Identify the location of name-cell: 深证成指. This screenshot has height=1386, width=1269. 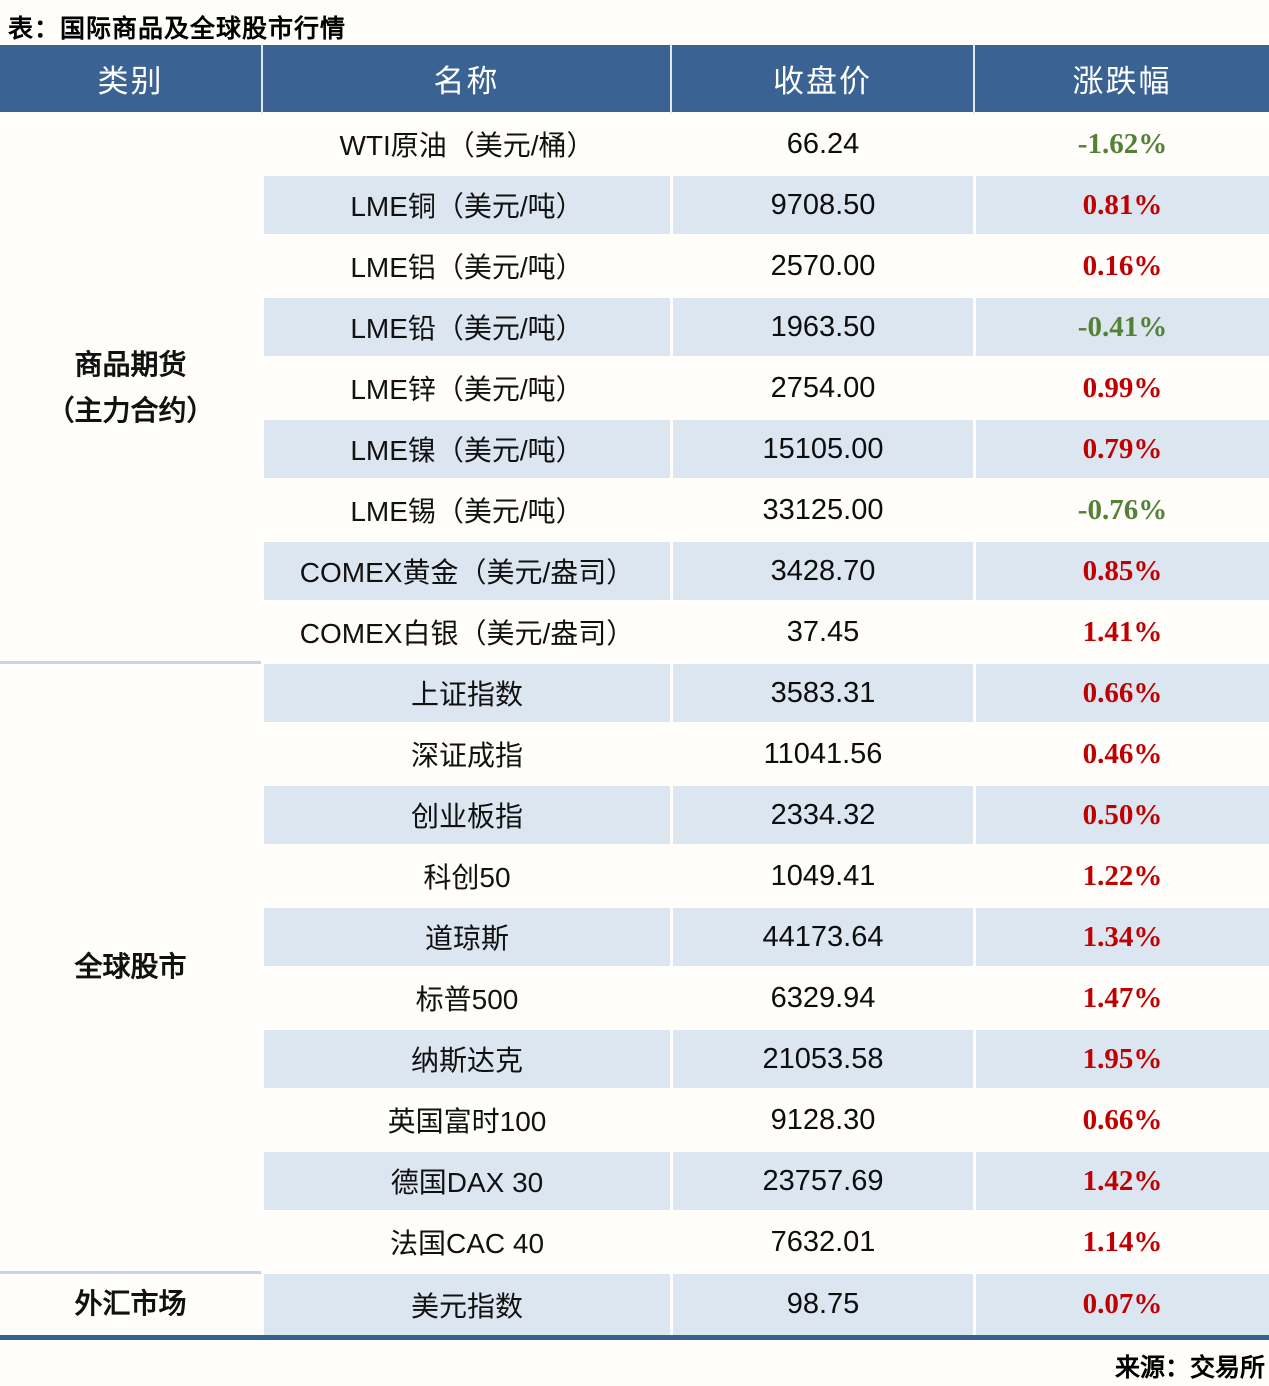
(465, 755).